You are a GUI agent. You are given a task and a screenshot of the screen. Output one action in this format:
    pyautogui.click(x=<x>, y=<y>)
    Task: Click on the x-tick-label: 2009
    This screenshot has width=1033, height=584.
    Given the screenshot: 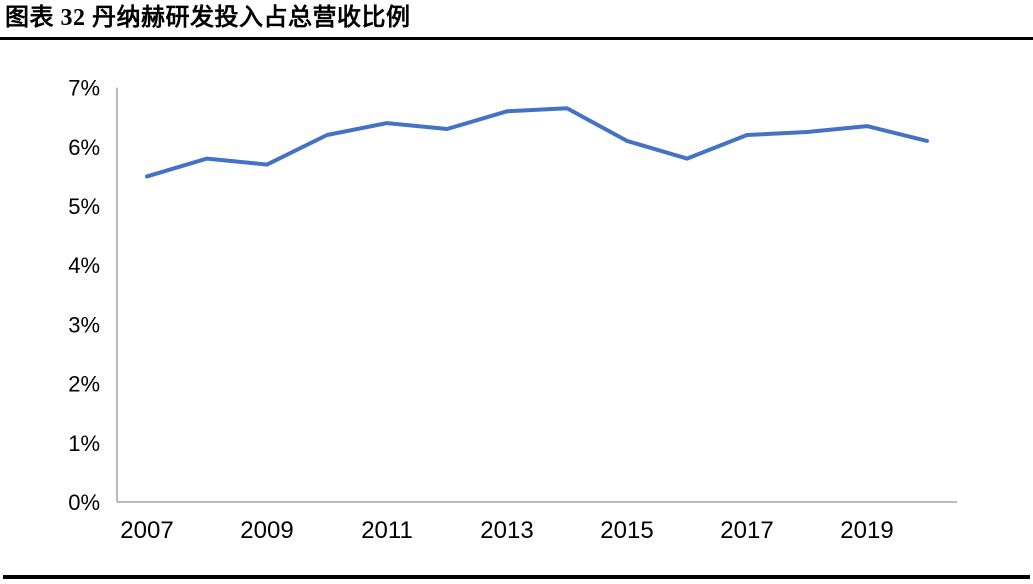 What is the action you would take?
    pyautogui.click(x=266, y=530)
    